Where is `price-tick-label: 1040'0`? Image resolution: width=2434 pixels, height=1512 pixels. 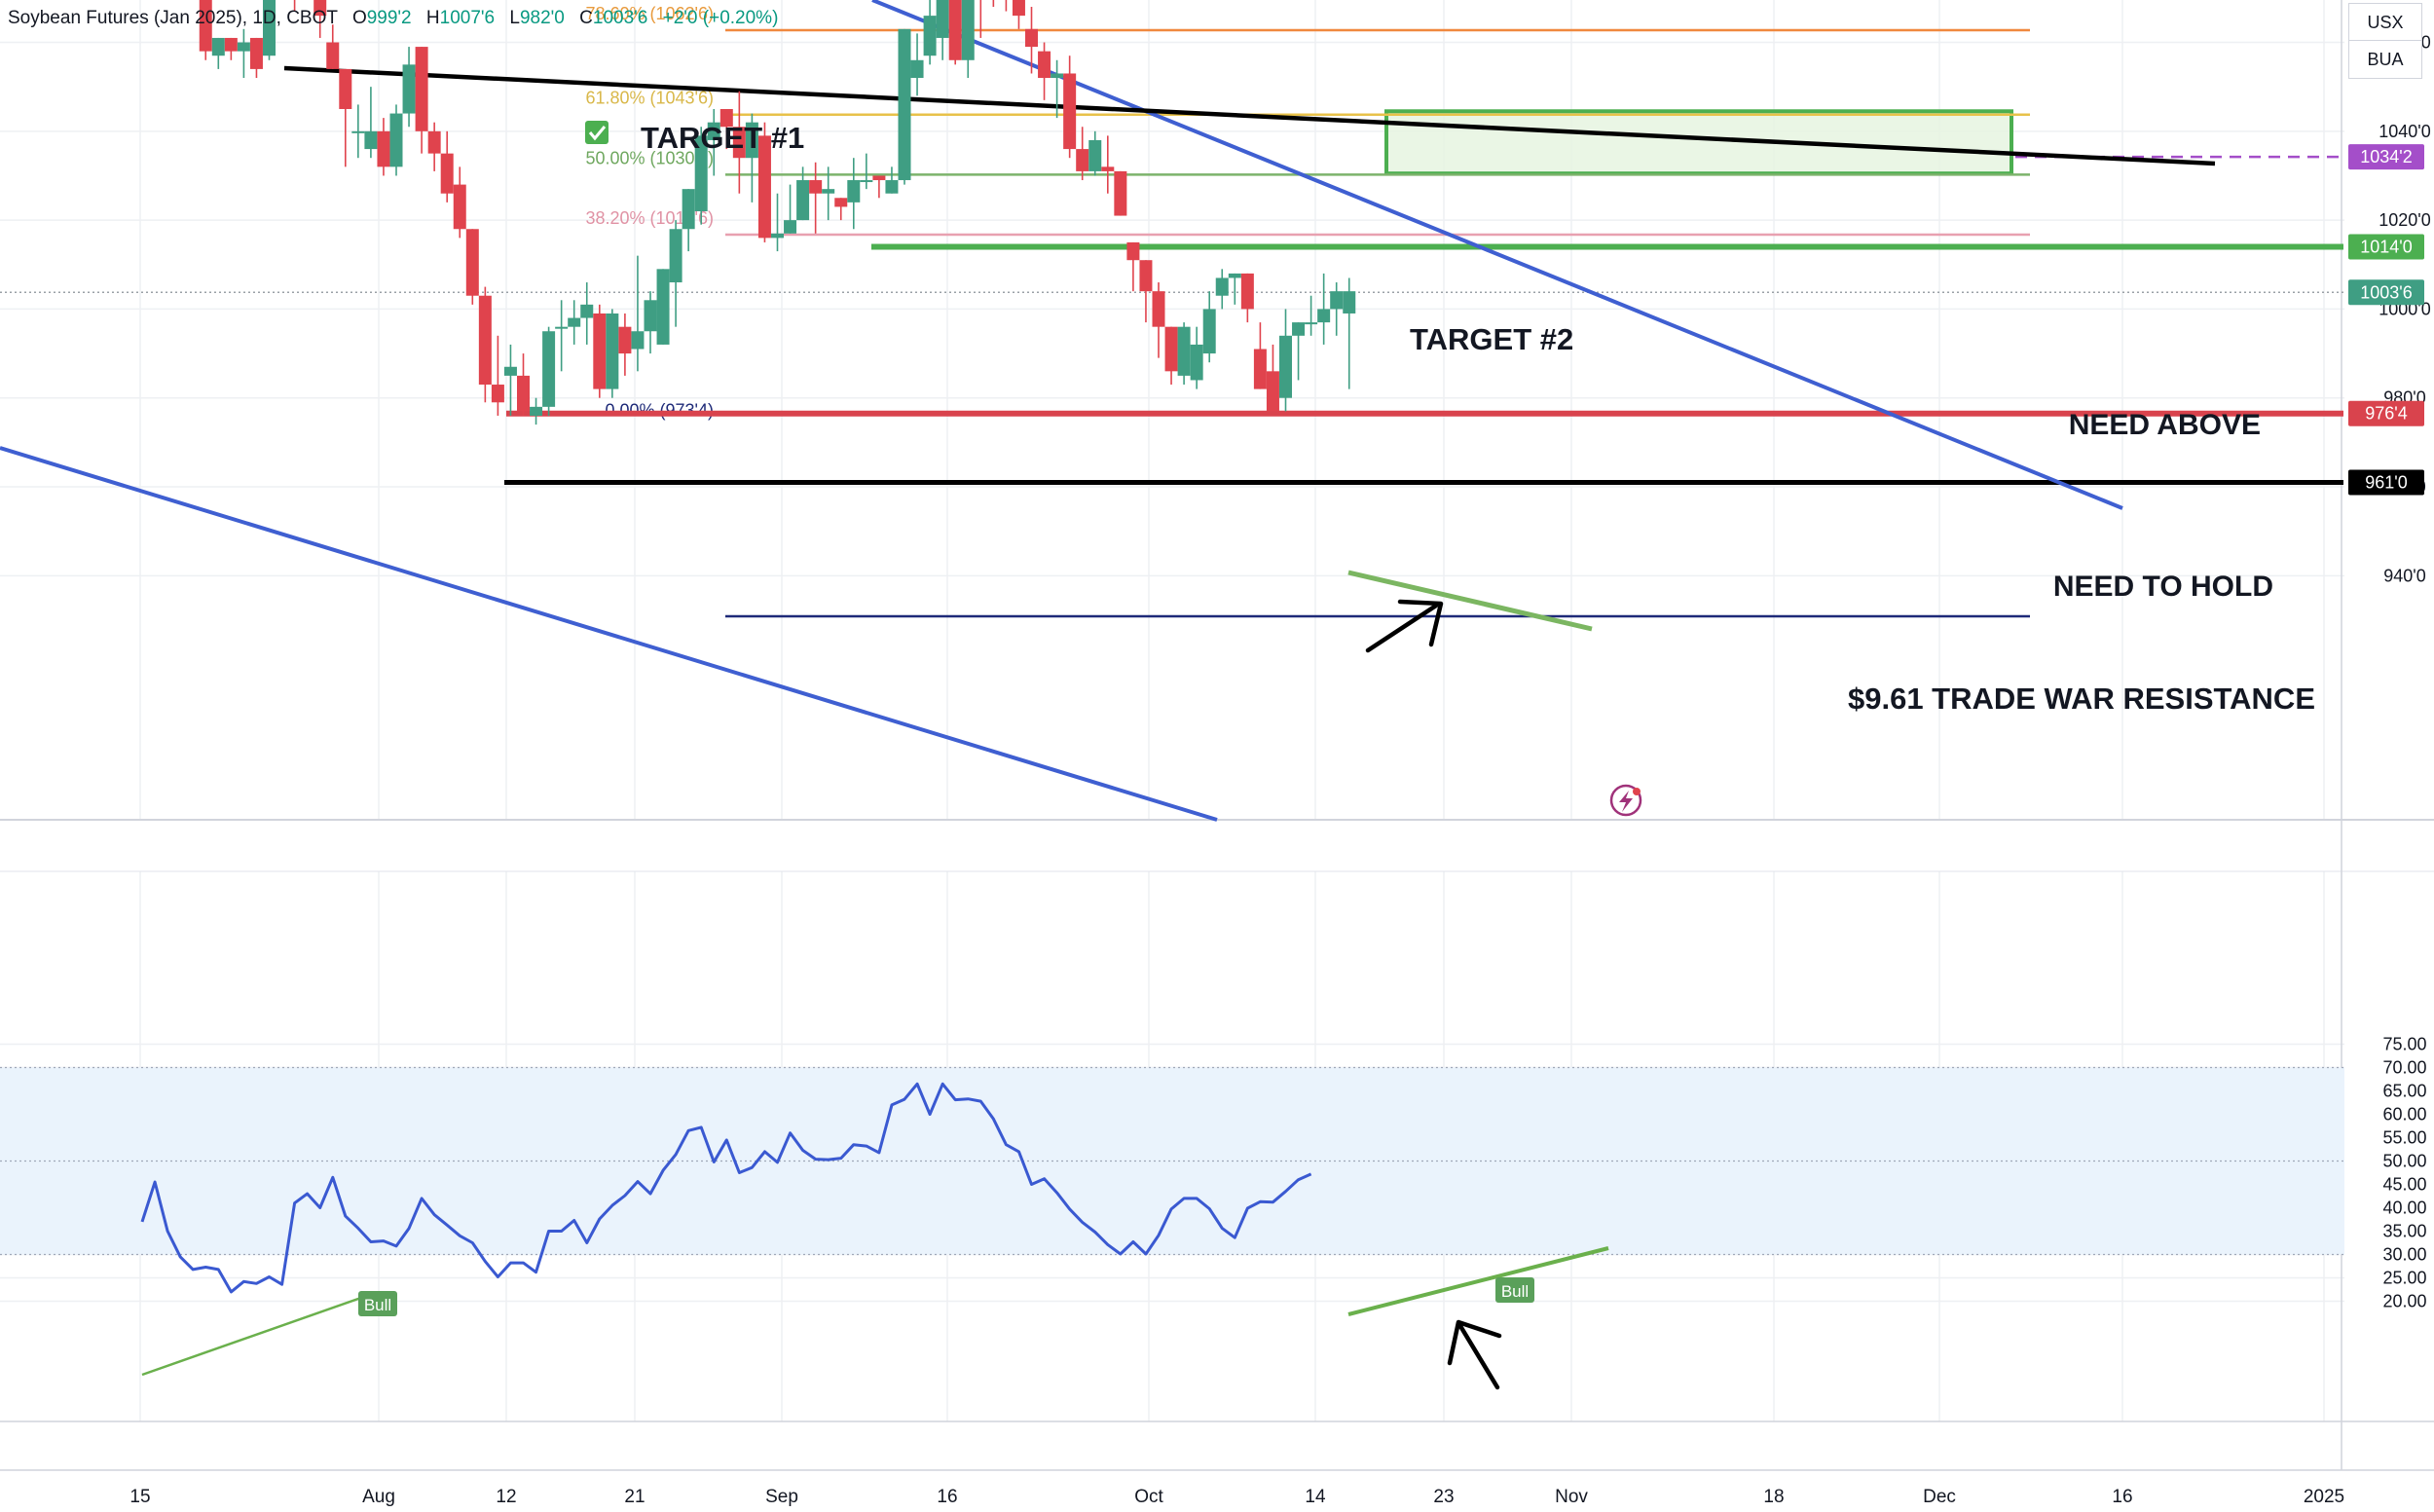
price-tick-label: 1040'0 is located at coordinates (2405, 131).